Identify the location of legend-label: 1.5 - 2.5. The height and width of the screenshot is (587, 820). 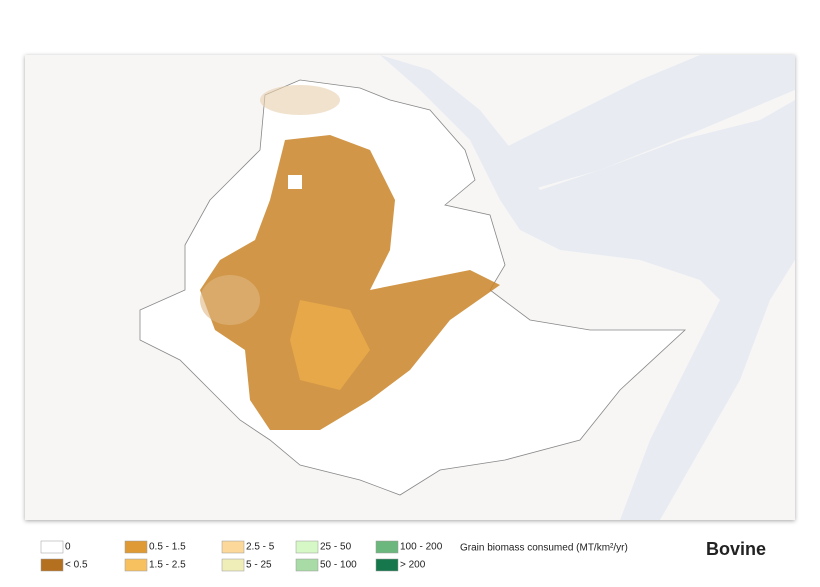
(167, 565).